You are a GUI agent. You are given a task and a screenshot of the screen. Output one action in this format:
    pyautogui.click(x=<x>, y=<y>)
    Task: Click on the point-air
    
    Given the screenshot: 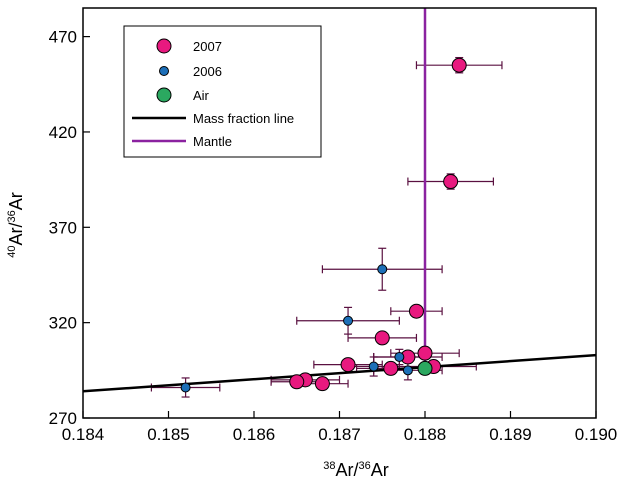 What is the action you would take?
    pyautogui.click(x=425, y=368)
    